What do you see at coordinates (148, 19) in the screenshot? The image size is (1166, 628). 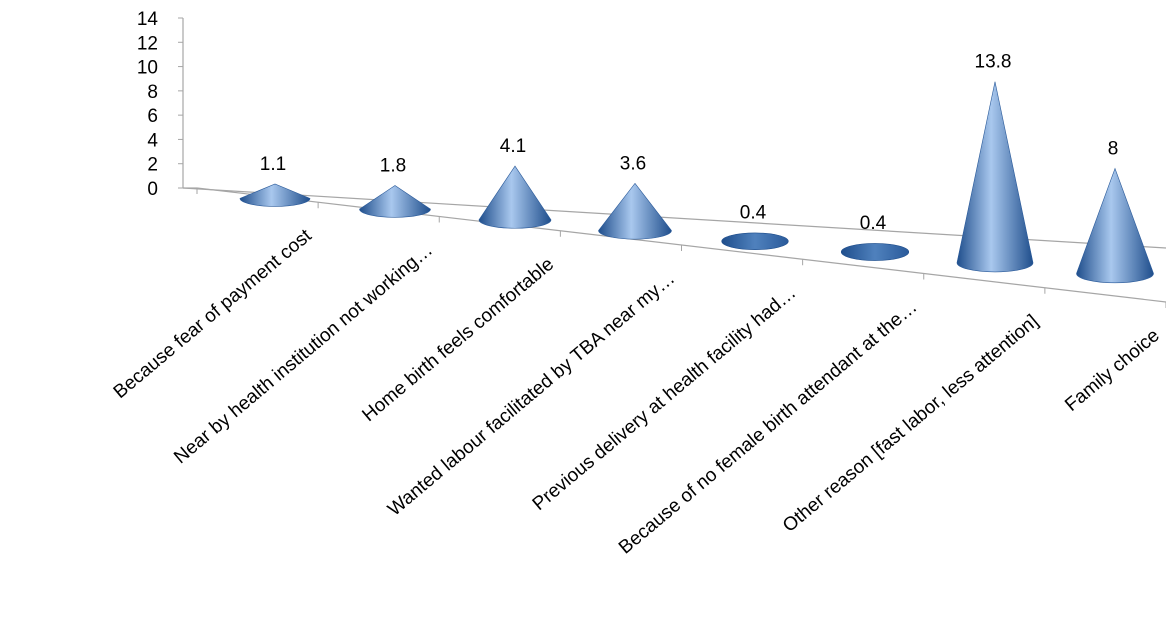 I see `y-tick-label: 14` at bounding box center [148, 19].